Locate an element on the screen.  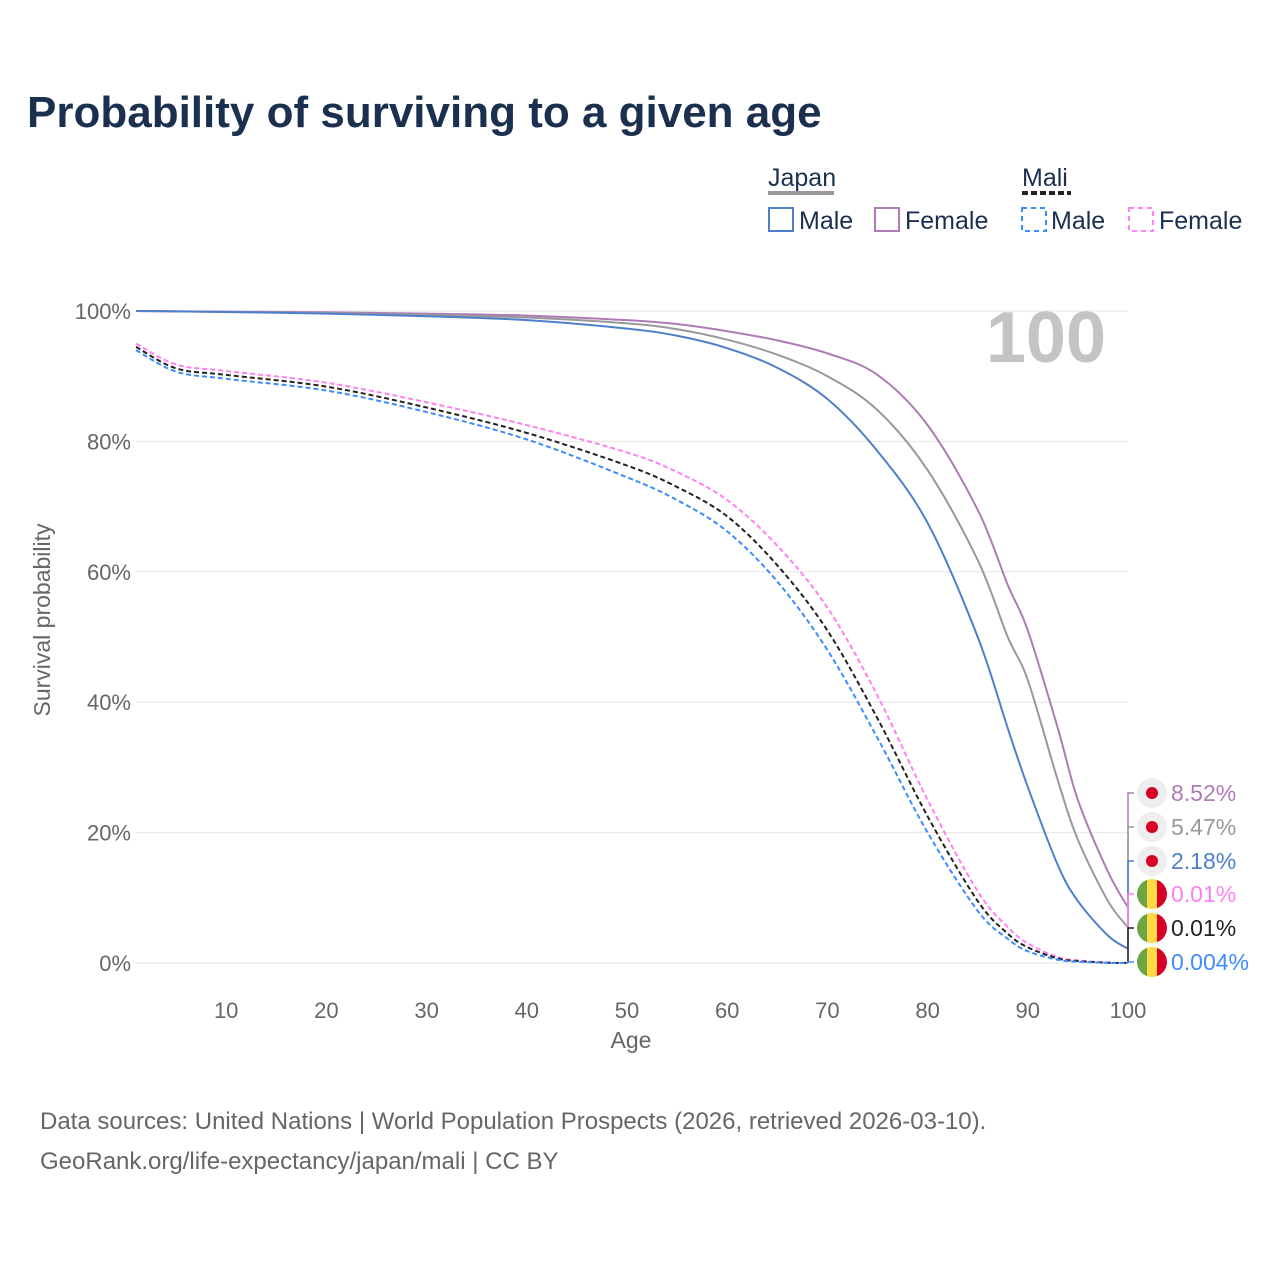
legend-japan-male: Male is located at coordinates (826, 221).